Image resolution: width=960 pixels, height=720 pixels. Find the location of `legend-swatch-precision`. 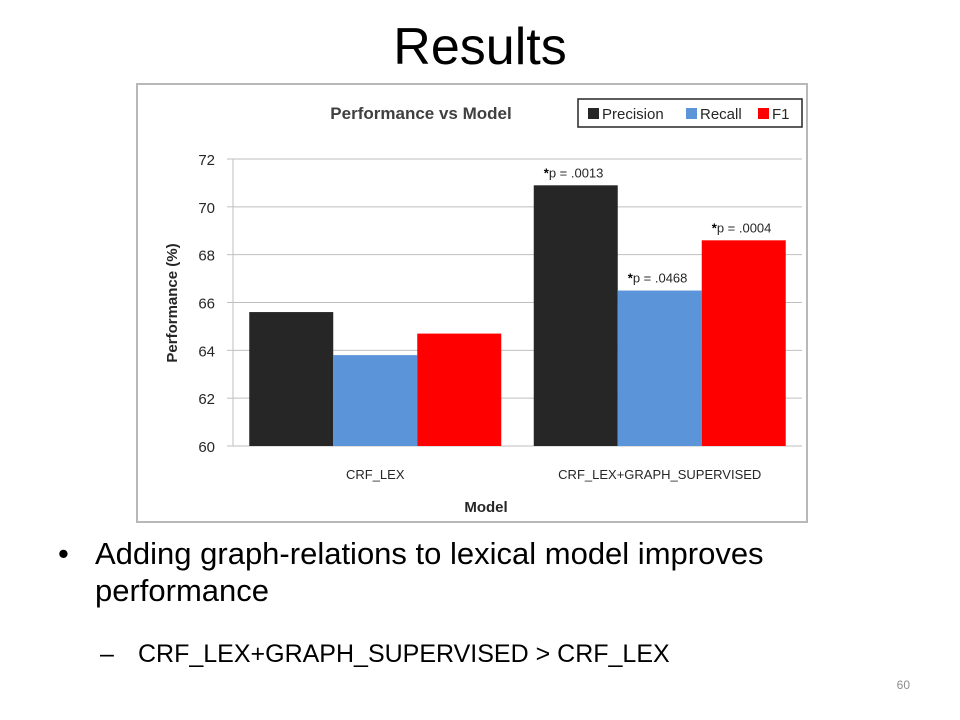

legend-swatch-precision is located at coordinates (593, 113).